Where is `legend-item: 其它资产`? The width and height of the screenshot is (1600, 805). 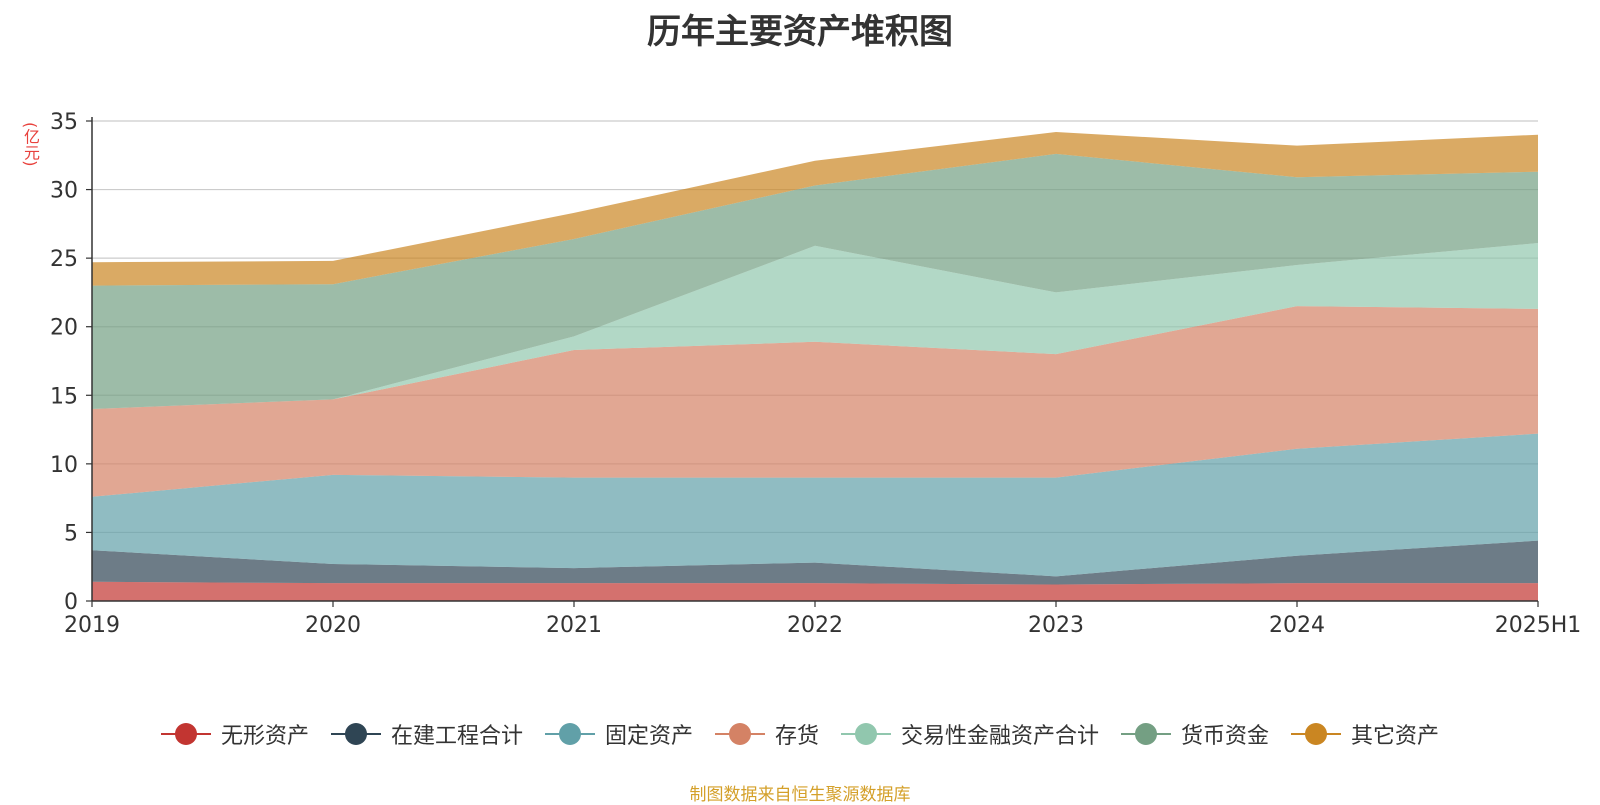 legend-item: 其它资产 is located at coordinates (1365, 734).